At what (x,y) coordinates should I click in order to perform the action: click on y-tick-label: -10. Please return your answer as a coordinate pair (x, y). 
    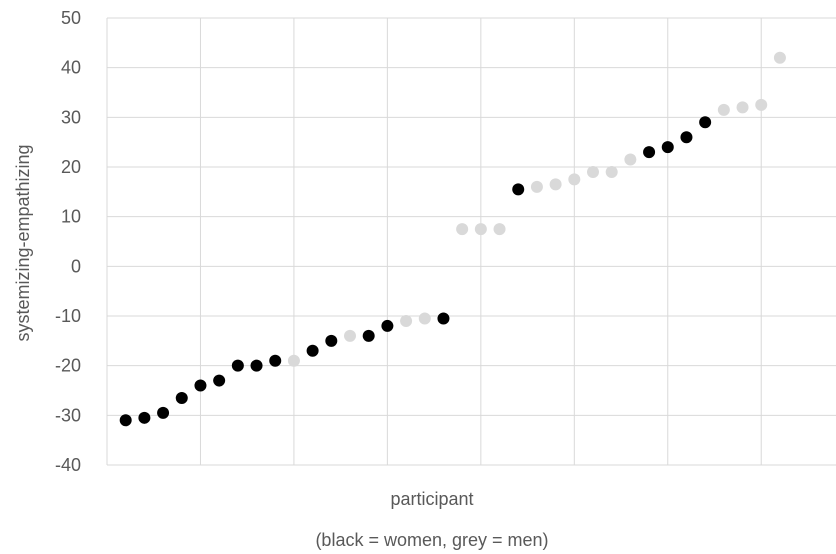
    Looking at the image, I should click on (68, 316).